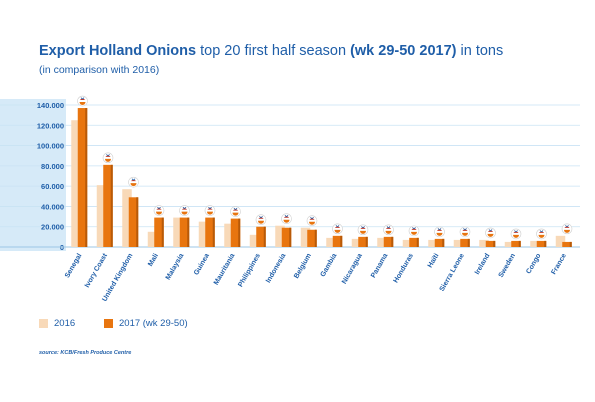 The image size is (595, 402). I want to click on x-tick-label: Indonesia, so click(276, 268).